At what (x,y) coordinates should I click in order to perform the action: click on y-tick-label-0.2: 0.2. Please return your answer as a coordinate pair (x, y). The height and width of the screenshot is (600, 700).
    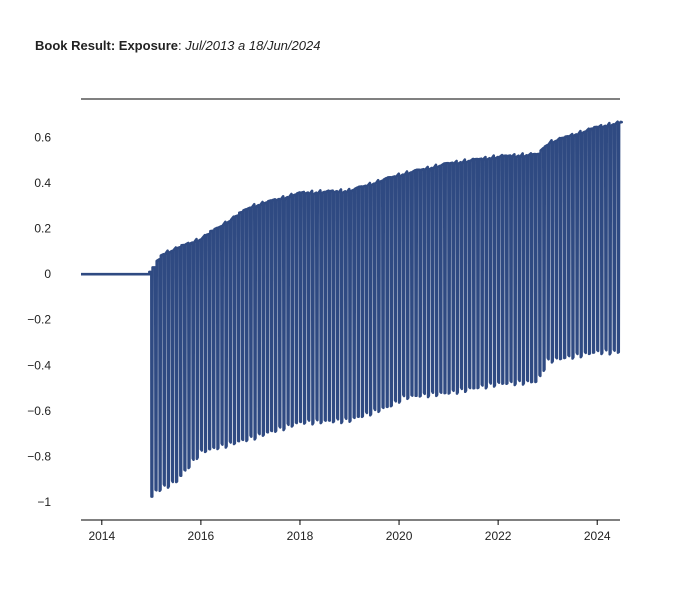
    Looking at the image, I should click on (42, 229).